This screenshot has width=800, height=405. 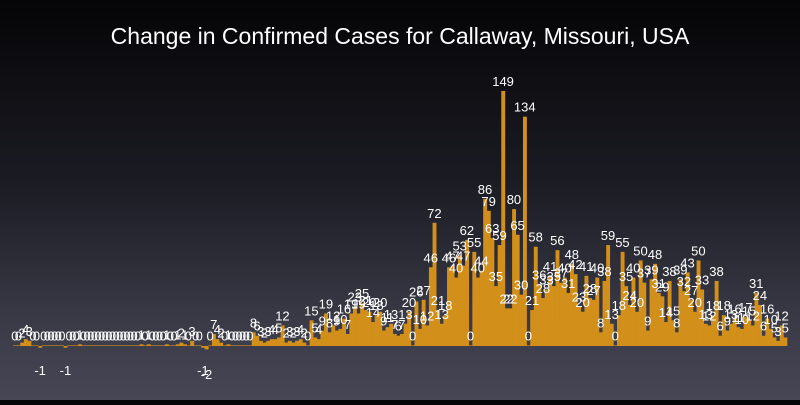 What do you see at coordinates (351, 303) in the screenshot?
I see `data-label: 19` at bounding box center [351, 303].